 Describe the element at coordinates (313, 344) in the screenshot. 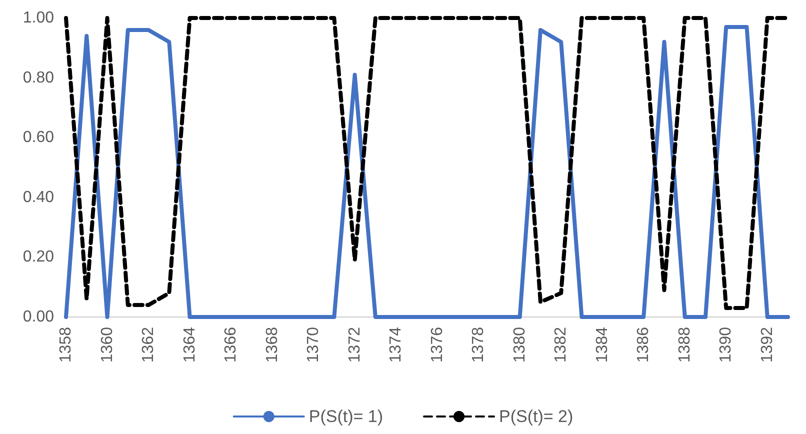

I see `x-tick-label: 1370` at that location.